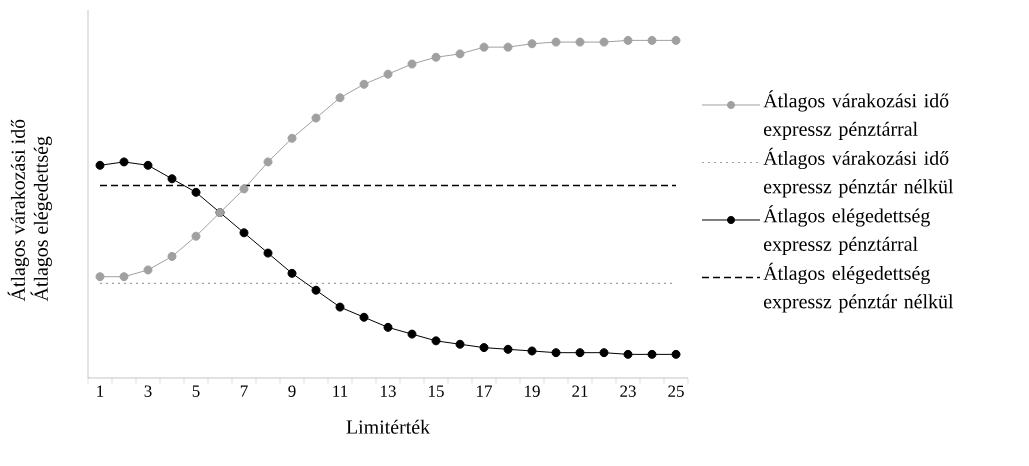 This screenshot has height=466, width=1029. Describe the element at coordinates (148, 391) in the screenshot. I see `x-tick-label: 3` at that location.